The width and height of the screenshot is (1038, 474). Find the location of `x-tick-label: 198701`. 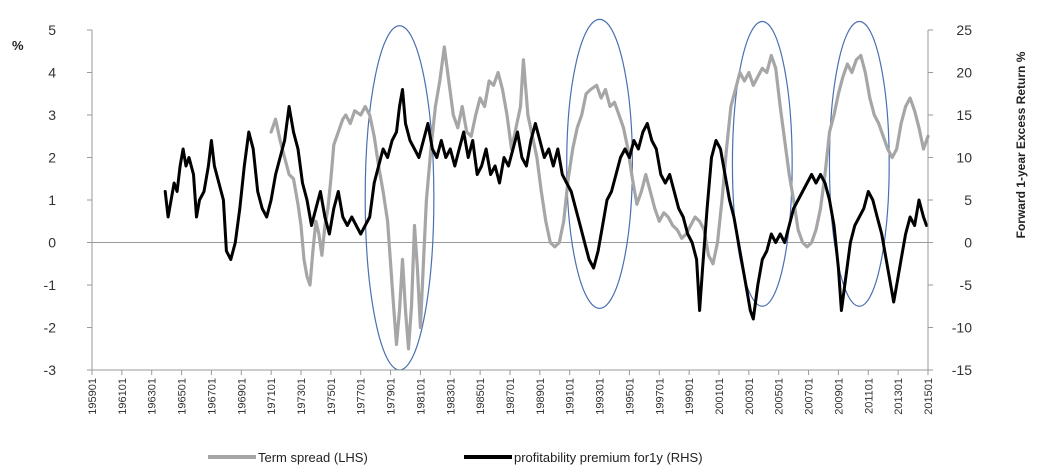

x-tick-label: 198701 is located at coordinates (511, 396).